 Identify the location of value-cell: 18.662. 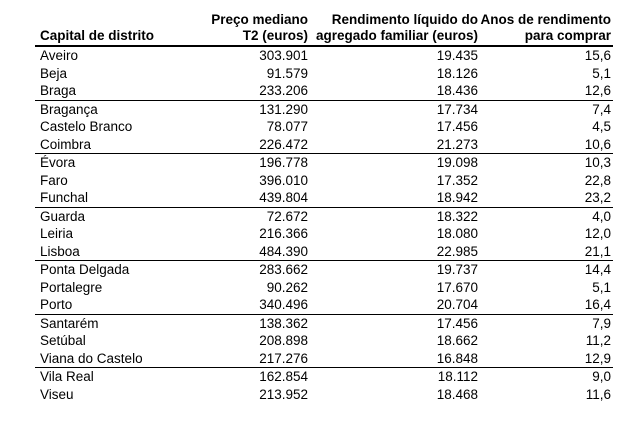
(457, 340).